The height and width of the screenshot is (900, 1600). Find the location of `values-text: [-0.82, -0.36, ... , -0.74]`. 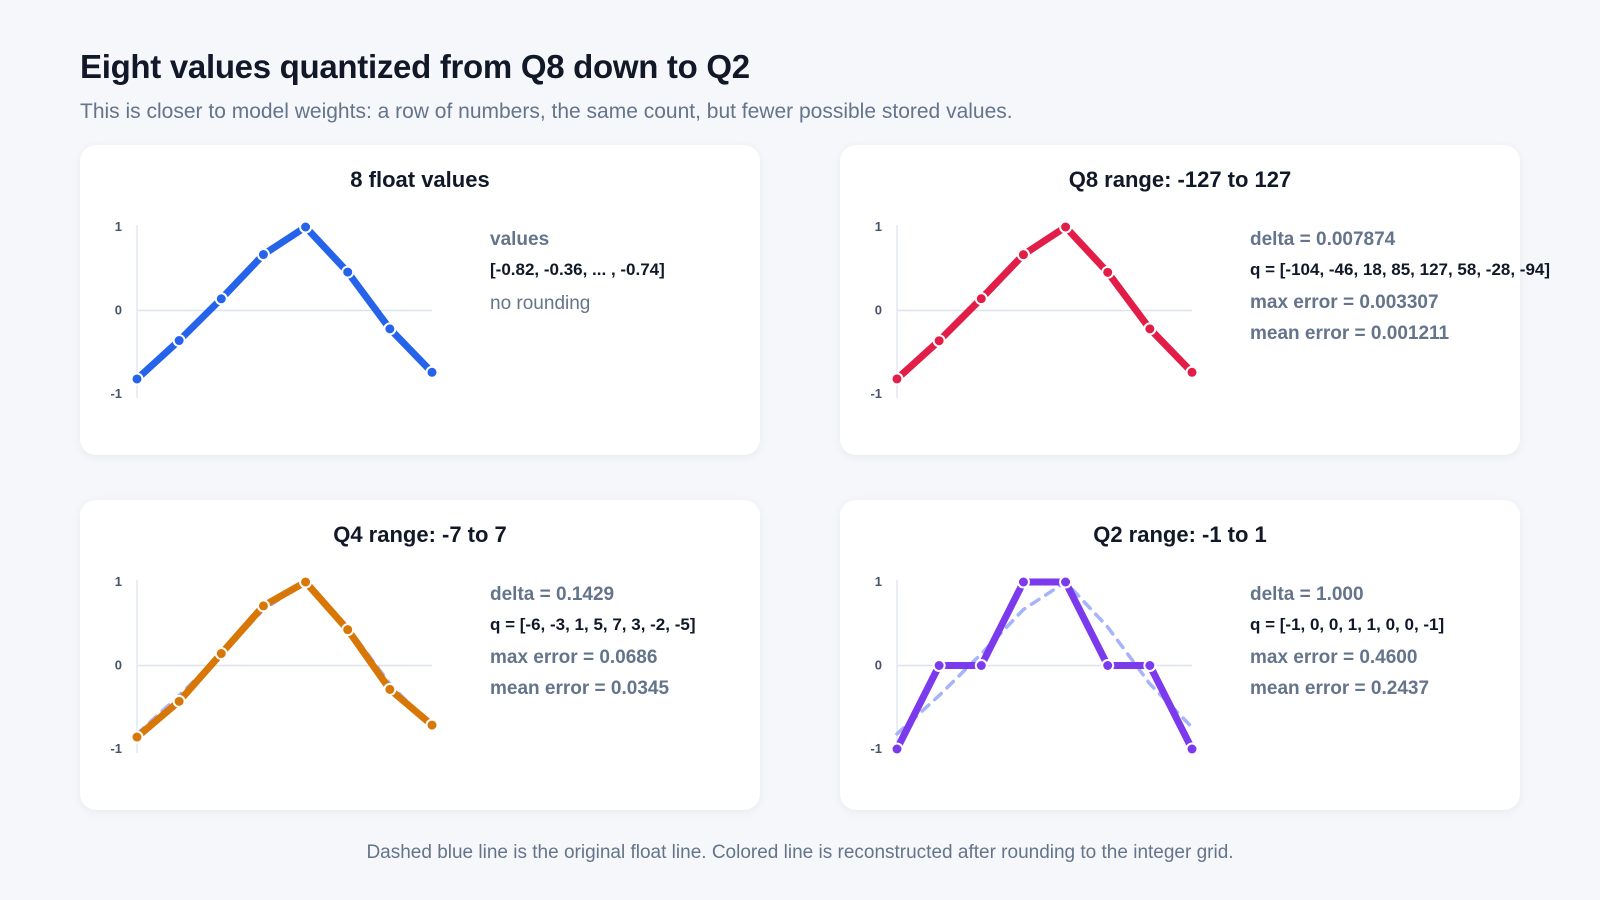

values-text: [-0.82, -0.36, ... , -0.74] is located at coordinates (577, 269).